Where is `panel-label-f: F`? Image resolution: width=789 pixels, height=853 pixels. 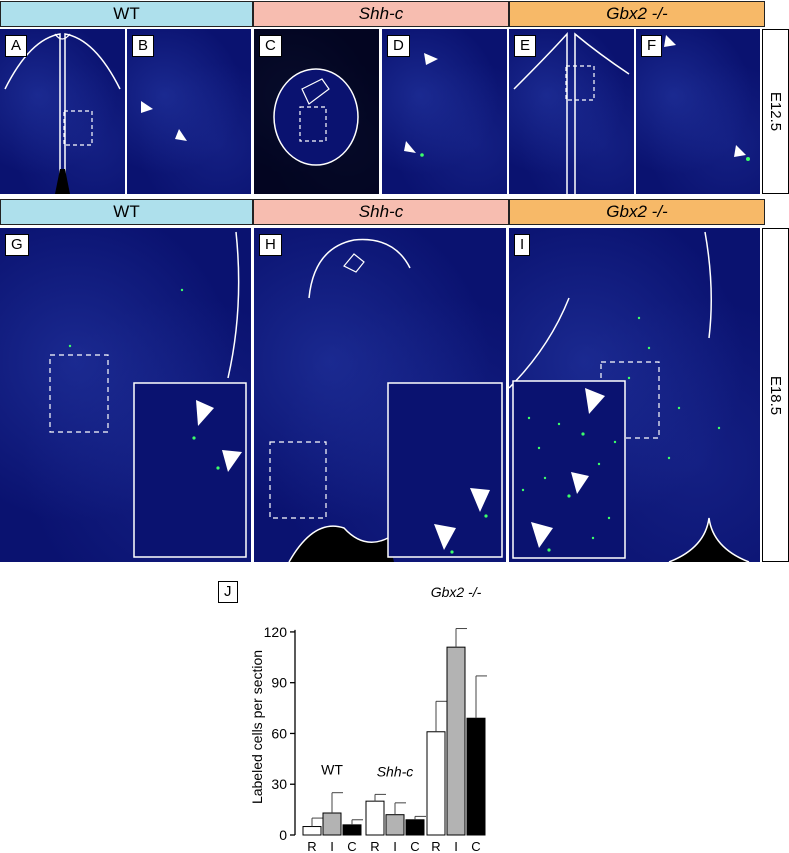
panel-label-f: F is located at coordinates (652, 46).